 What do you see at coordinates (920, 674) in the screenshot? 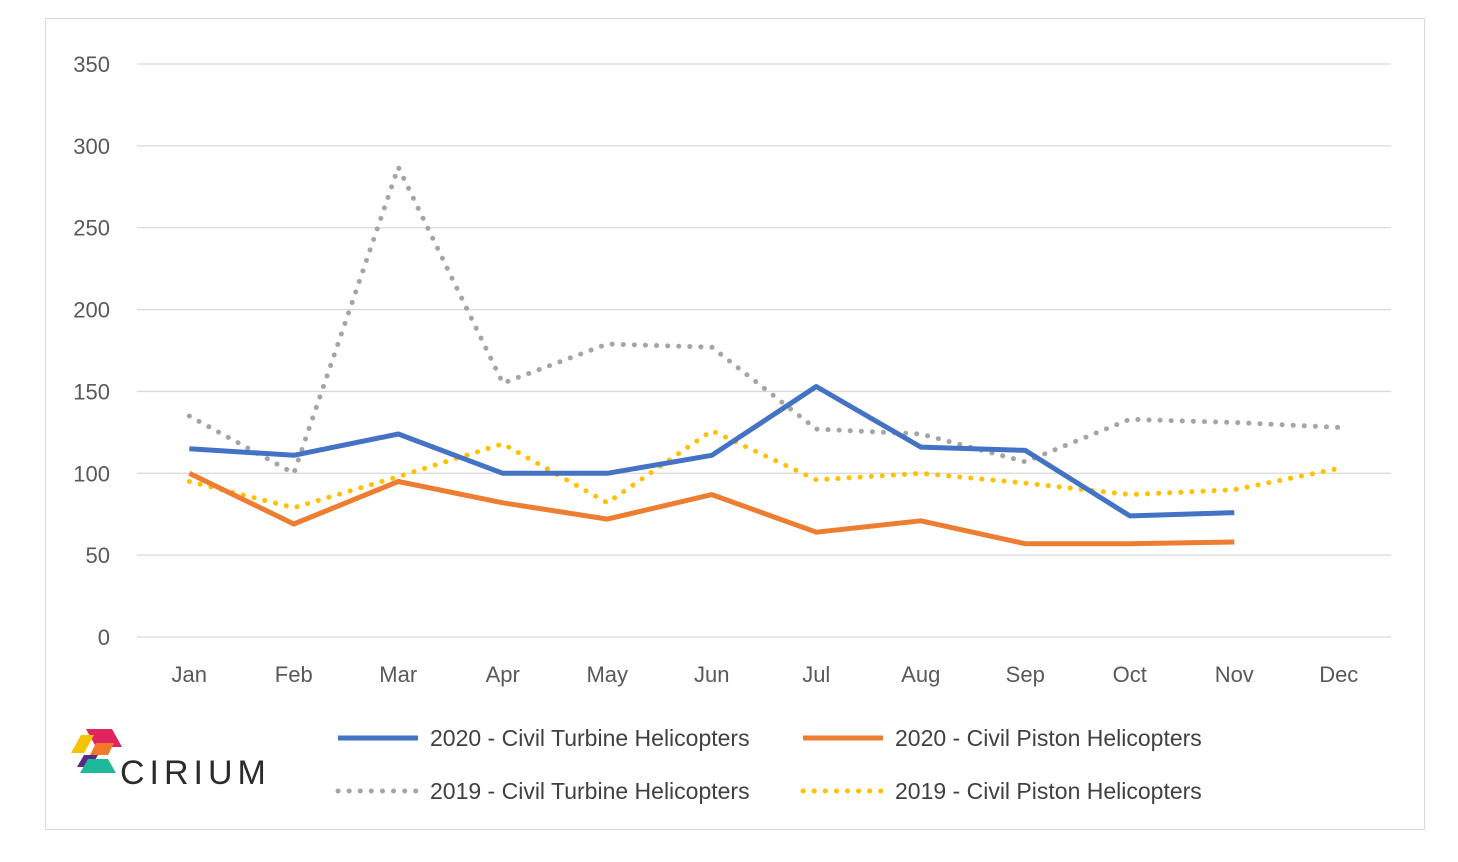
I see `x-tick-label: Aug` at bounding box center [920, 674].